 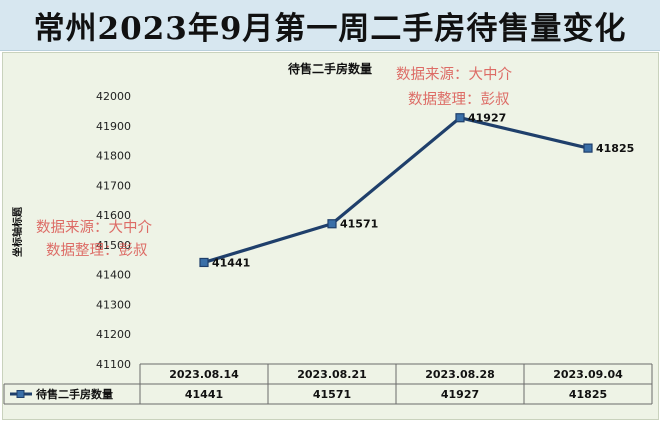 I want to click on y-tick-label: 42000, so click(x=113, y=96).